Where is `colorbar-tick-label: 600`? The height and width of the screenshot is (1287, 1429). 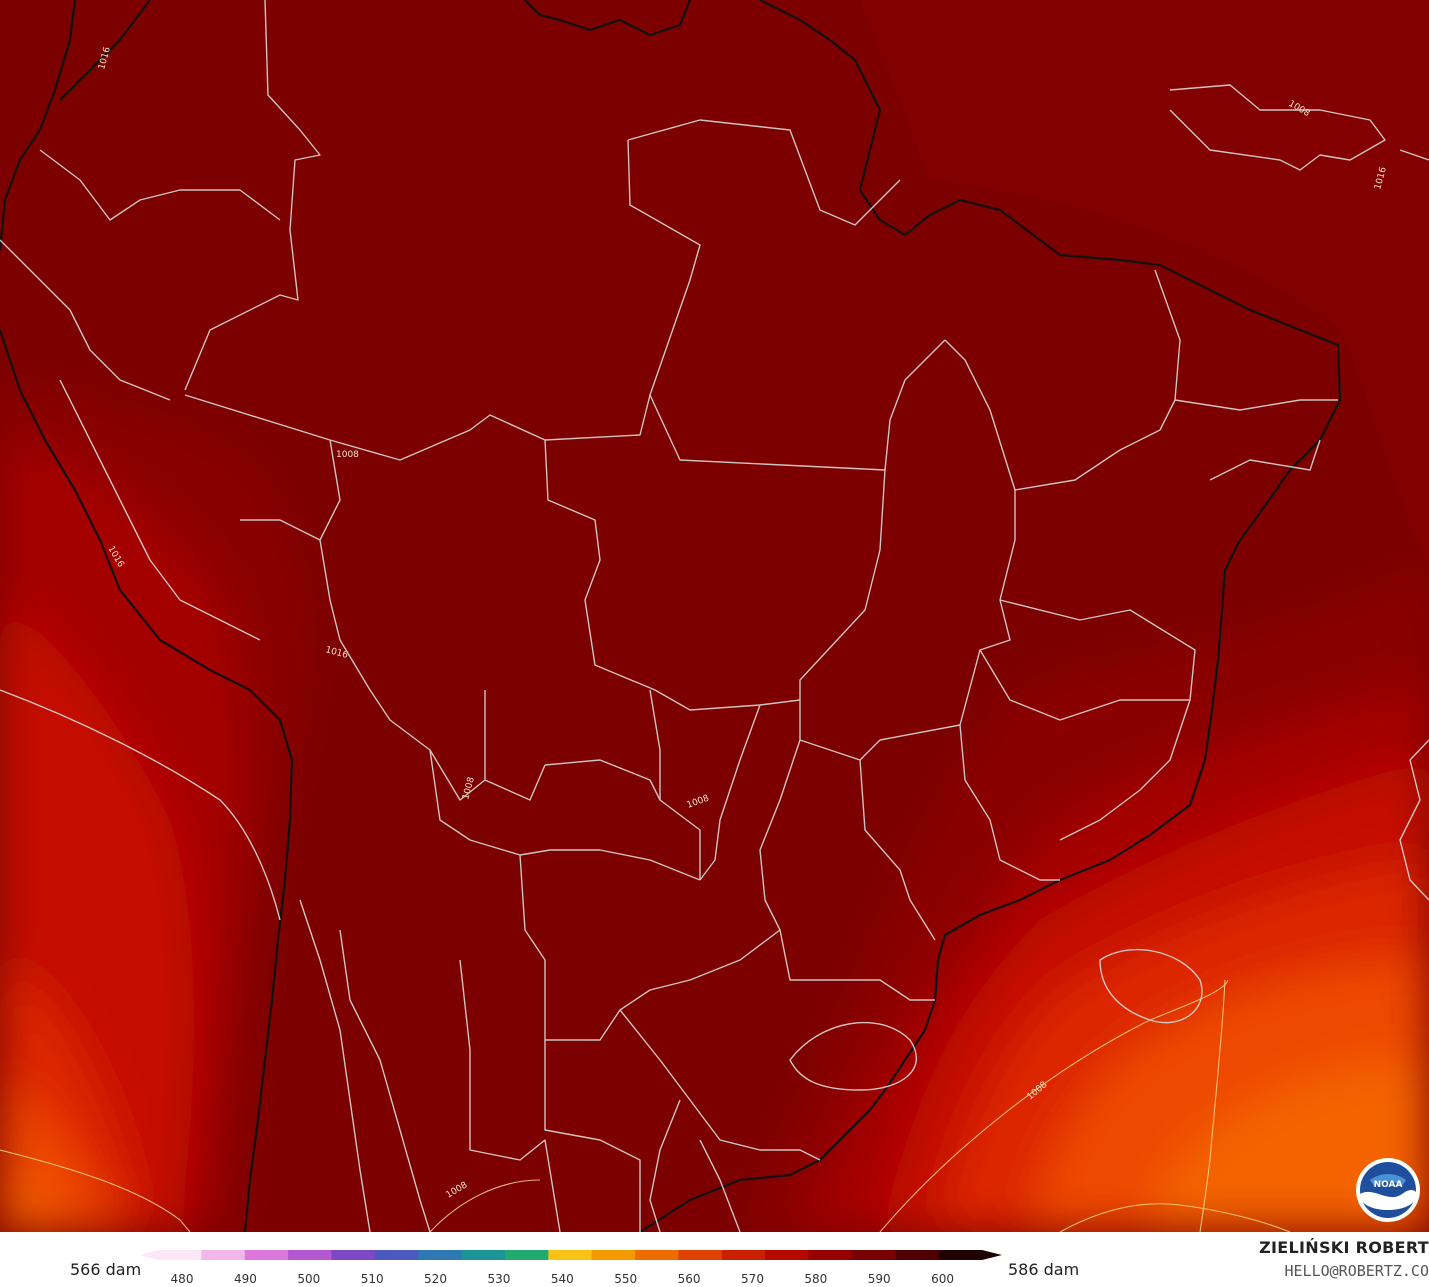
colorbar-tick-label: 600 is located at coordinates (942, 1279).